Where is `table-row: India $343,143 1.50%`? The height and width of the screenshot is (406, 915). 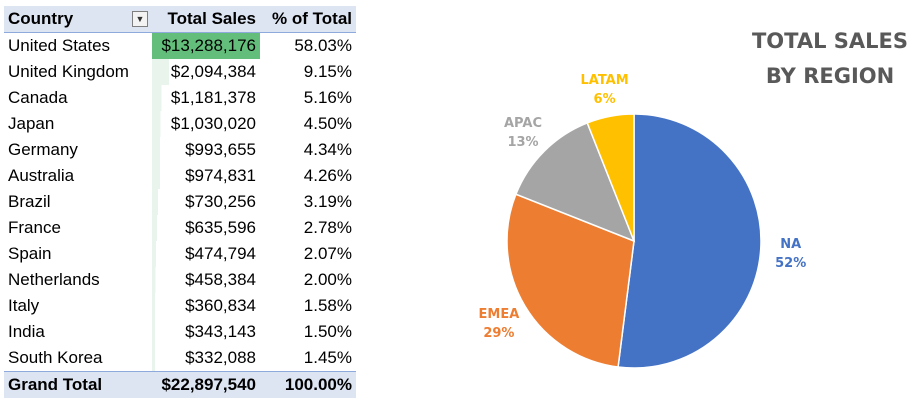
table-row: India $343,143 1.50% is located at coordinates (180, 332).